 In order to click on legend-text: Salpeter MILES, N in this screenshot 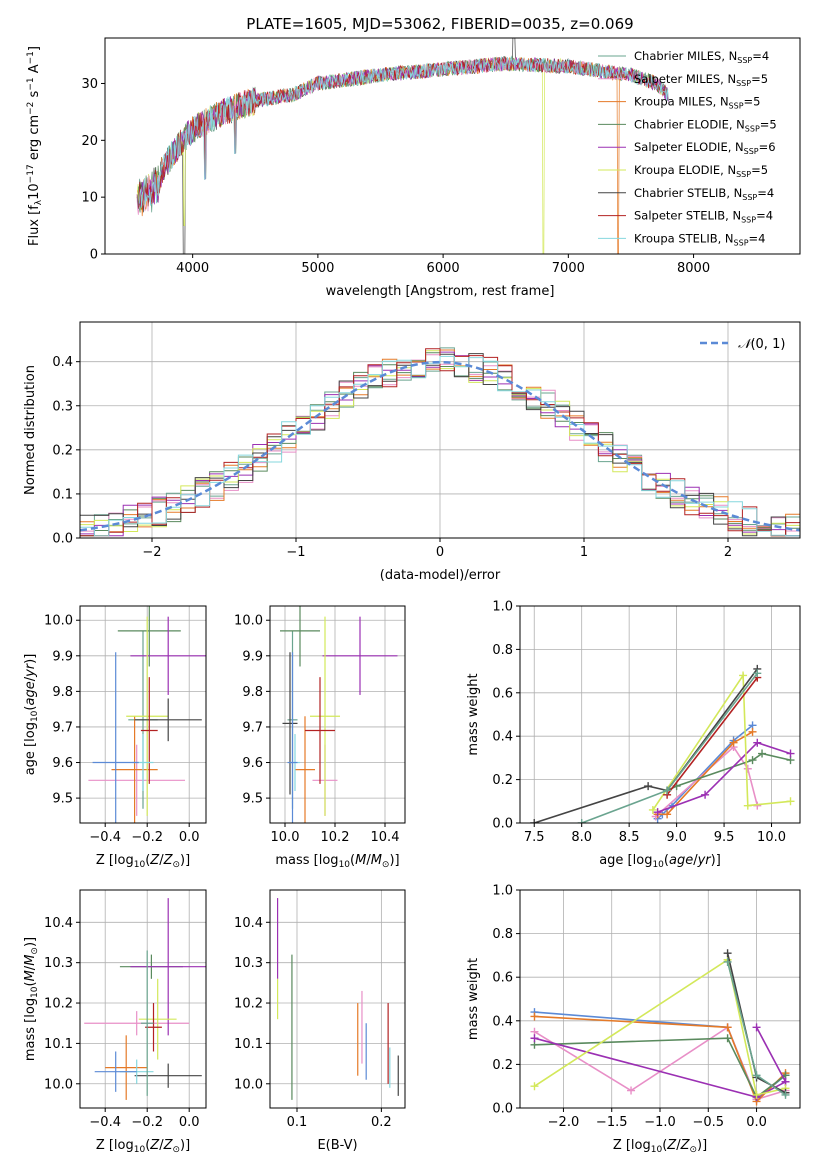, I will do `click(685, 79)`.